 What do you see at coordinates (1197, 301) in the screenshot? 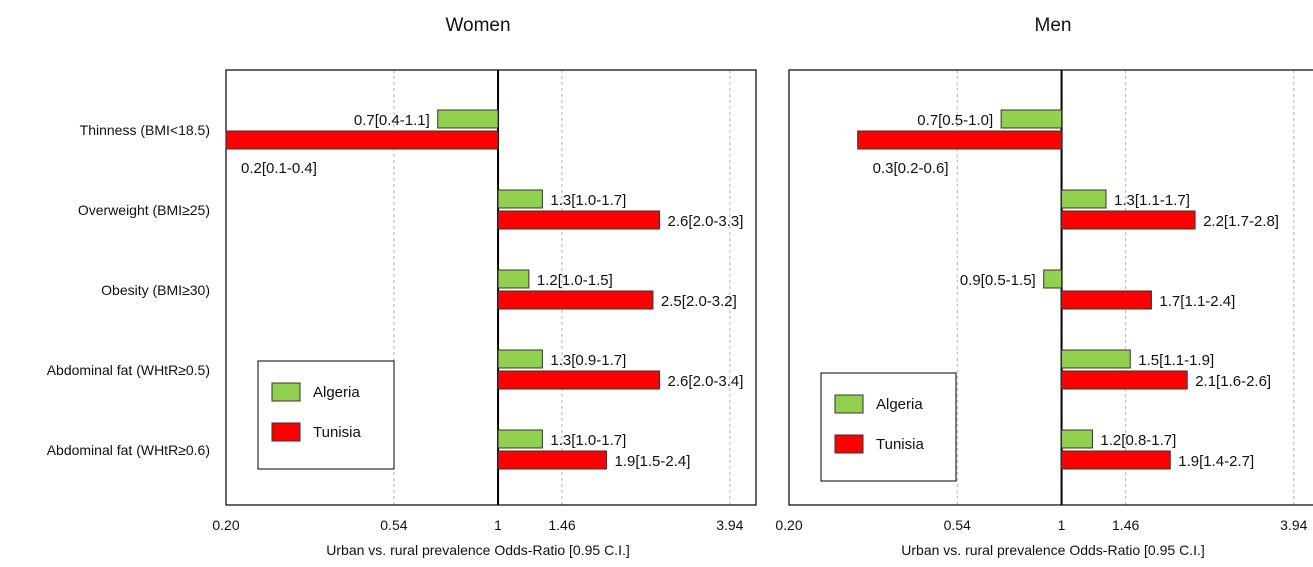
I see `data-label: 1.7[1.1-2.4]` at bounding box center [1197, 301].